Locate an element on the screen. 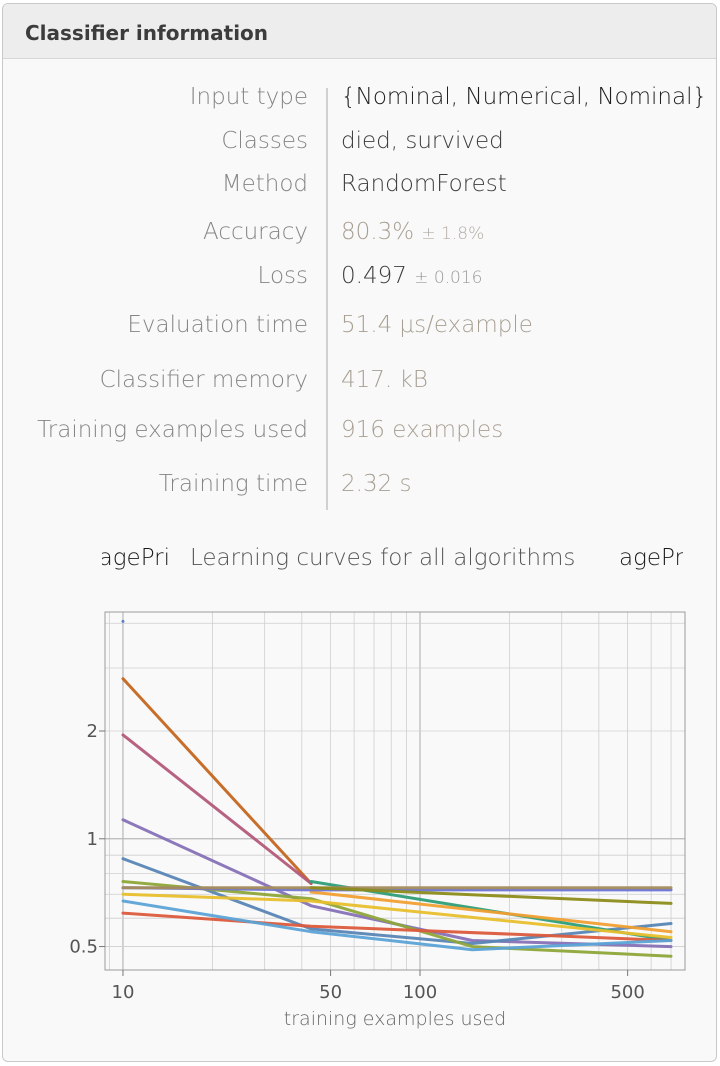 The width and height of the screenshot is (720, 1066). row-evaluation-time: Evaluation time 51.4 μs/example is located at coordinates (359, 327).